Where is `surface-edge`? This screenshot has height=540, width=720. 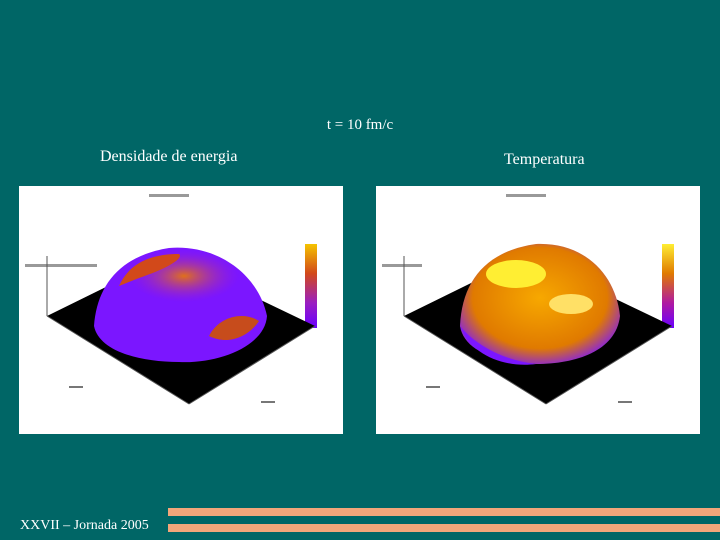 surface-edge is located at coordinates (498, 345).